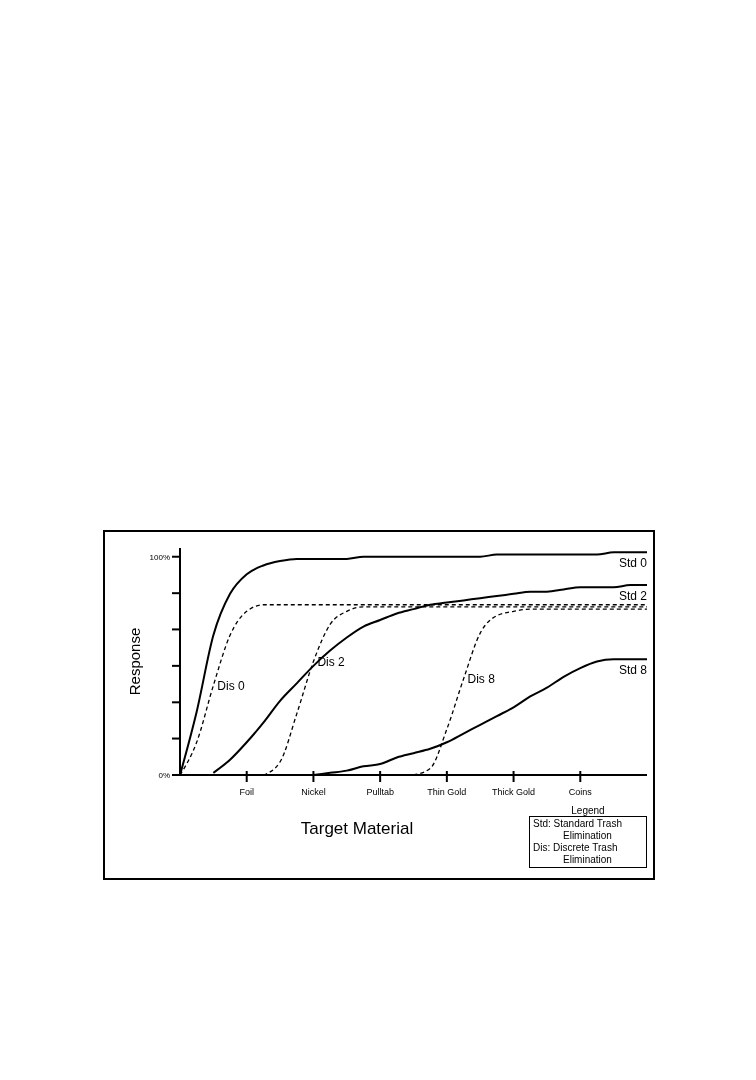 Image resolution: width=756 pixels, height=1080 pixels. Describe the element at coordinates (313, 792) in the screenshot. I see `x-tick-label: Nickel` at that location.